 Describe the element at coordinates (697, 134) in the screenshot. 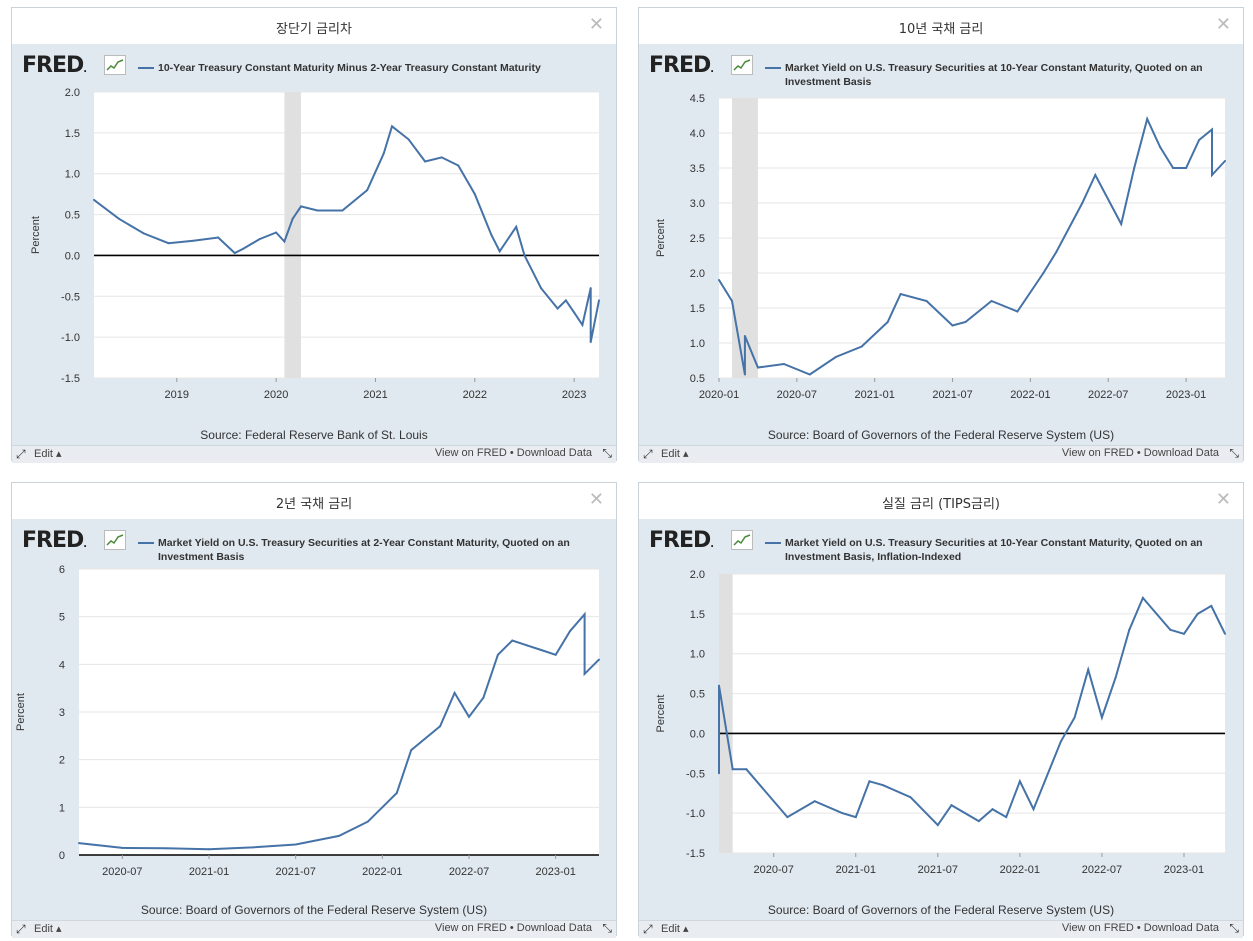

I see `y-tick-label: 4.0` at that location.